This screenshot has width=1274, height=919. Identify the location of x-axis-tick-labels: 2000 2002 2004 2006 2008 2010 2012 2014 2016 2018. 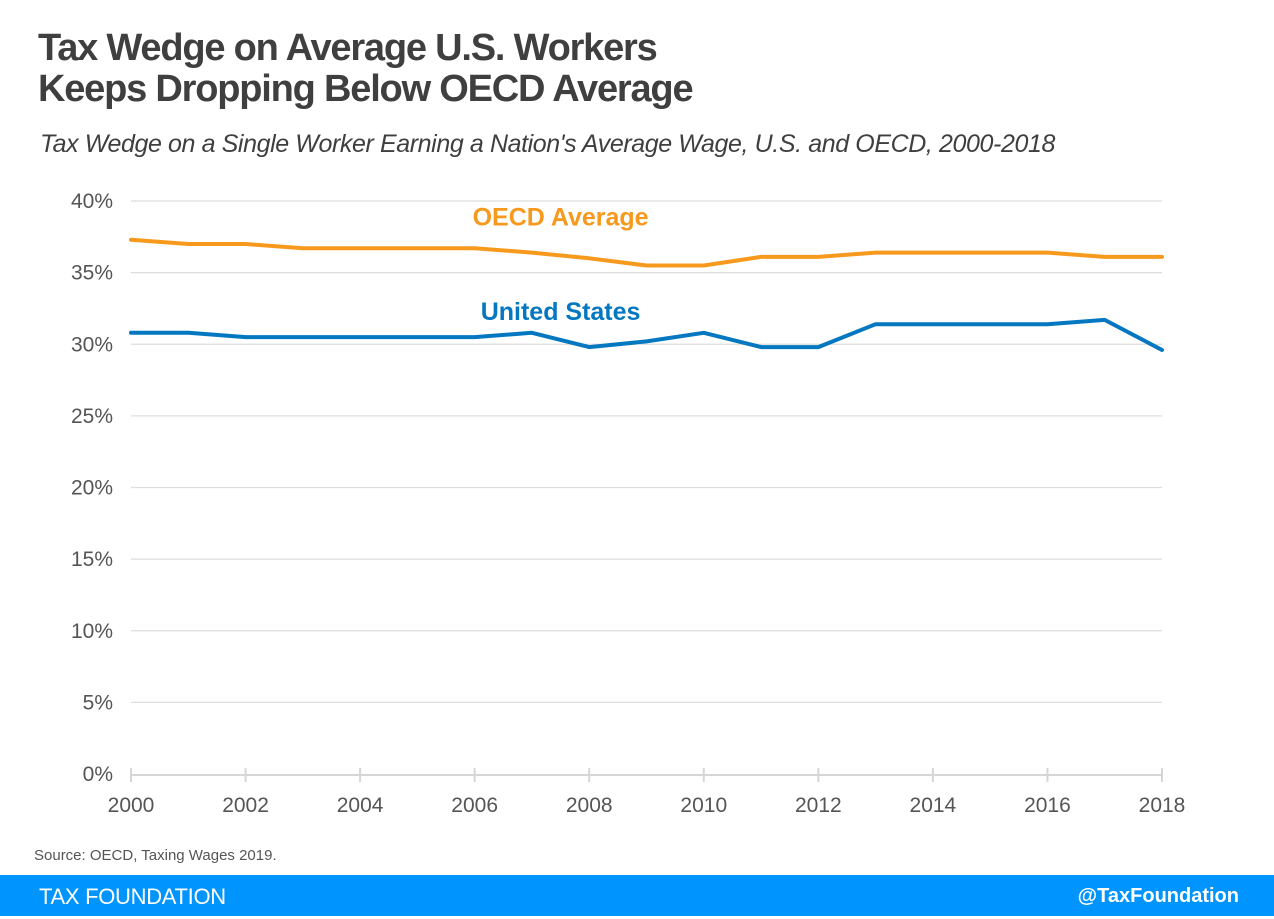
(647, 805).